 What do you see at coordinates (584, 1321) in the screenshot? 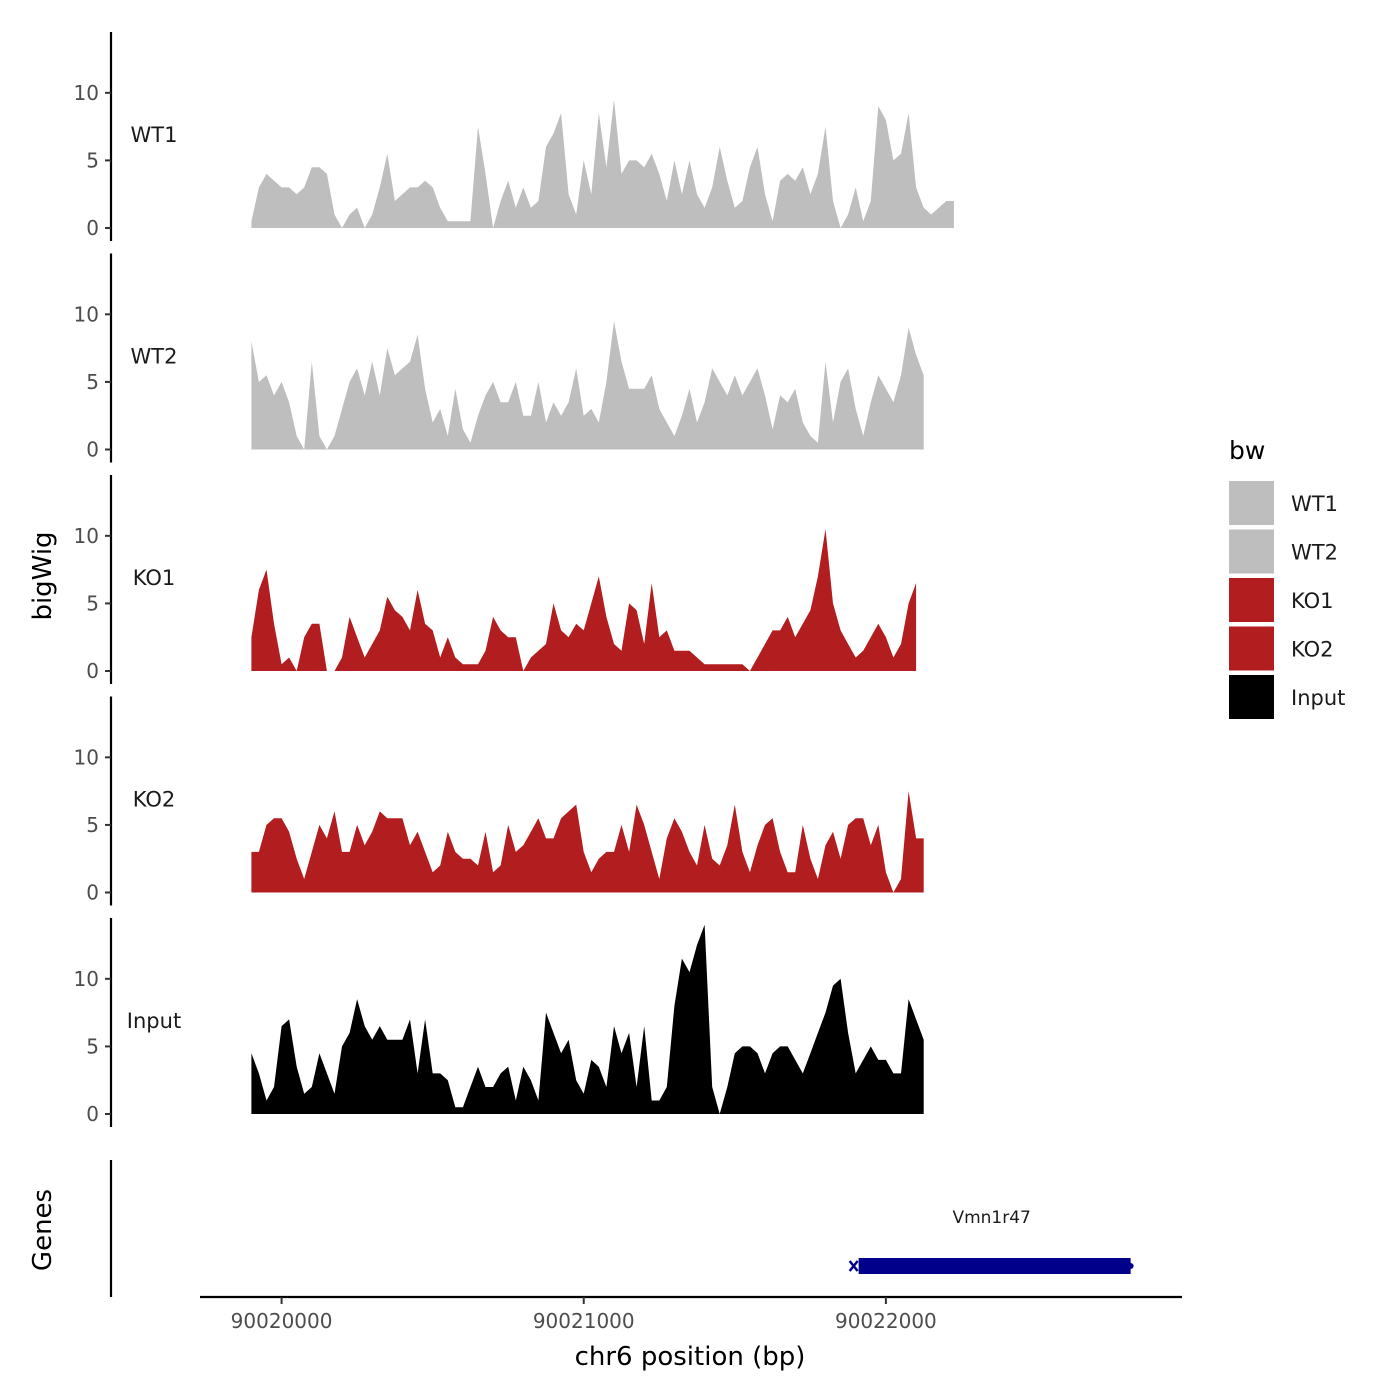
I see `x-tick-label-90021000: 90021000` at bounding box center [584, 1321].